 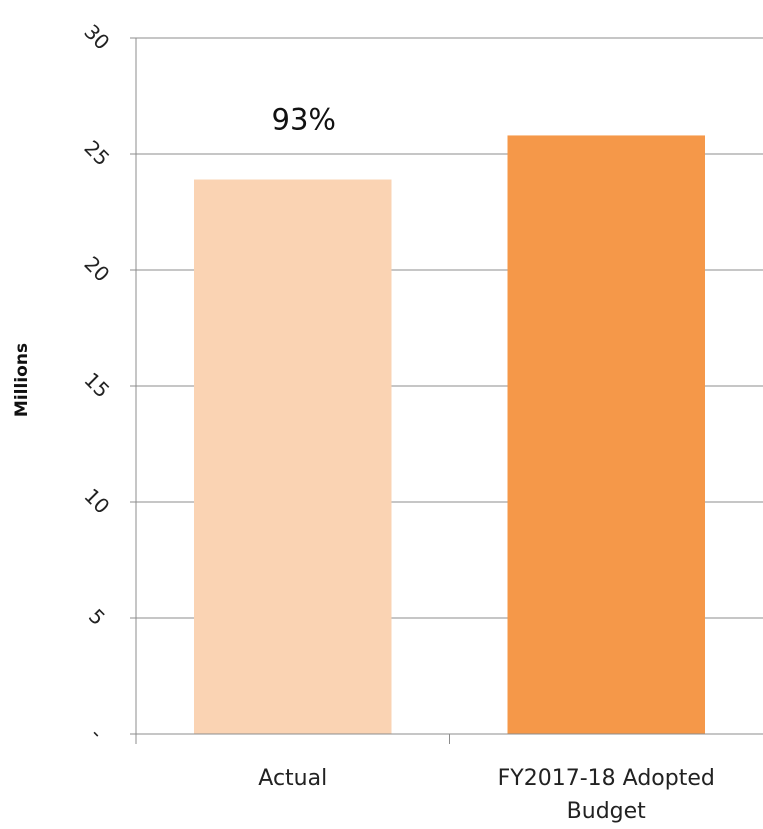 What do you see at coordinates (22, 380) in the screenshot?
I see `y-axis-title: Millions` at bounding box center [22, 380].